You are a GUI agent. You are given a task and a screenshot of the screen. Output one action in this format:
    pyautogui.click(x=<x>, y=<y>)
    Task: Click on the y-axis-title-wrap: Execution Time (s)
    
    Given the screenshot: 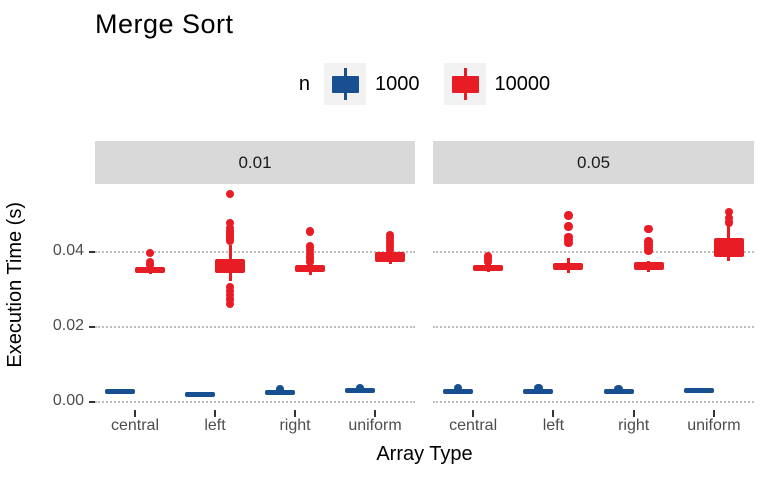 What is the action you would take?
    pyautogui.click(x=15, y=285)
    